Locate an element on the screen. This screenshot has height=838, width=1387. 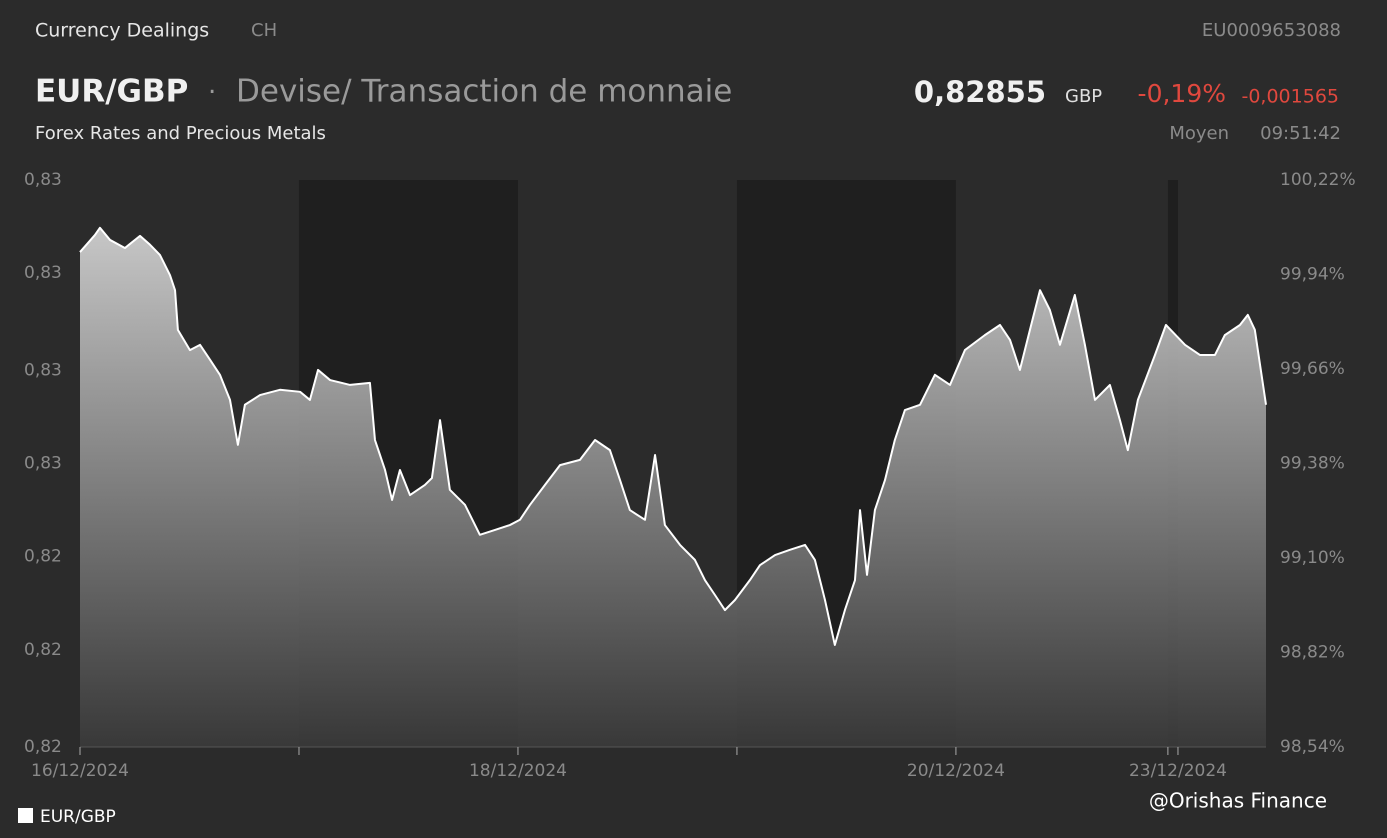
instrument: Devise/ Transaction de monnaie is located at coordinates (484, 92).